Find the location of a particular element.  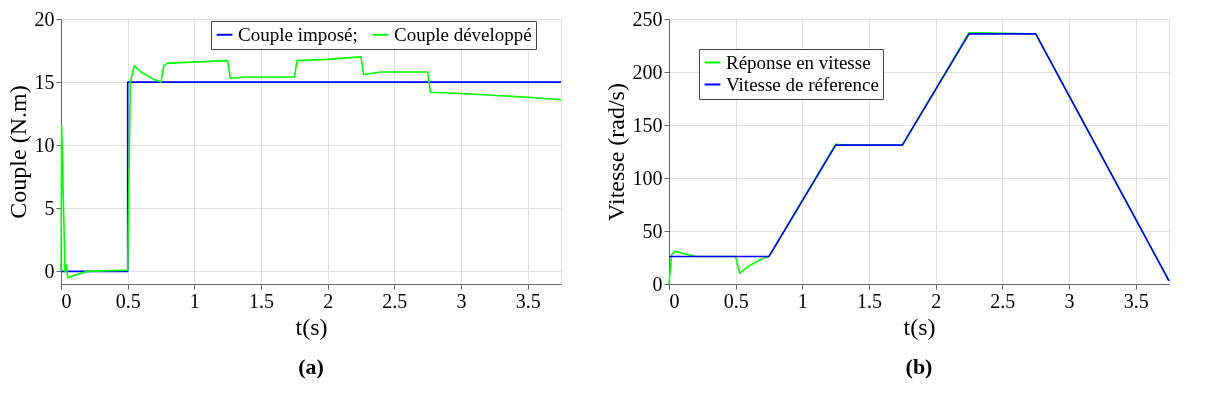

y-tick-label: 10 is located at coordinates (44, 144).